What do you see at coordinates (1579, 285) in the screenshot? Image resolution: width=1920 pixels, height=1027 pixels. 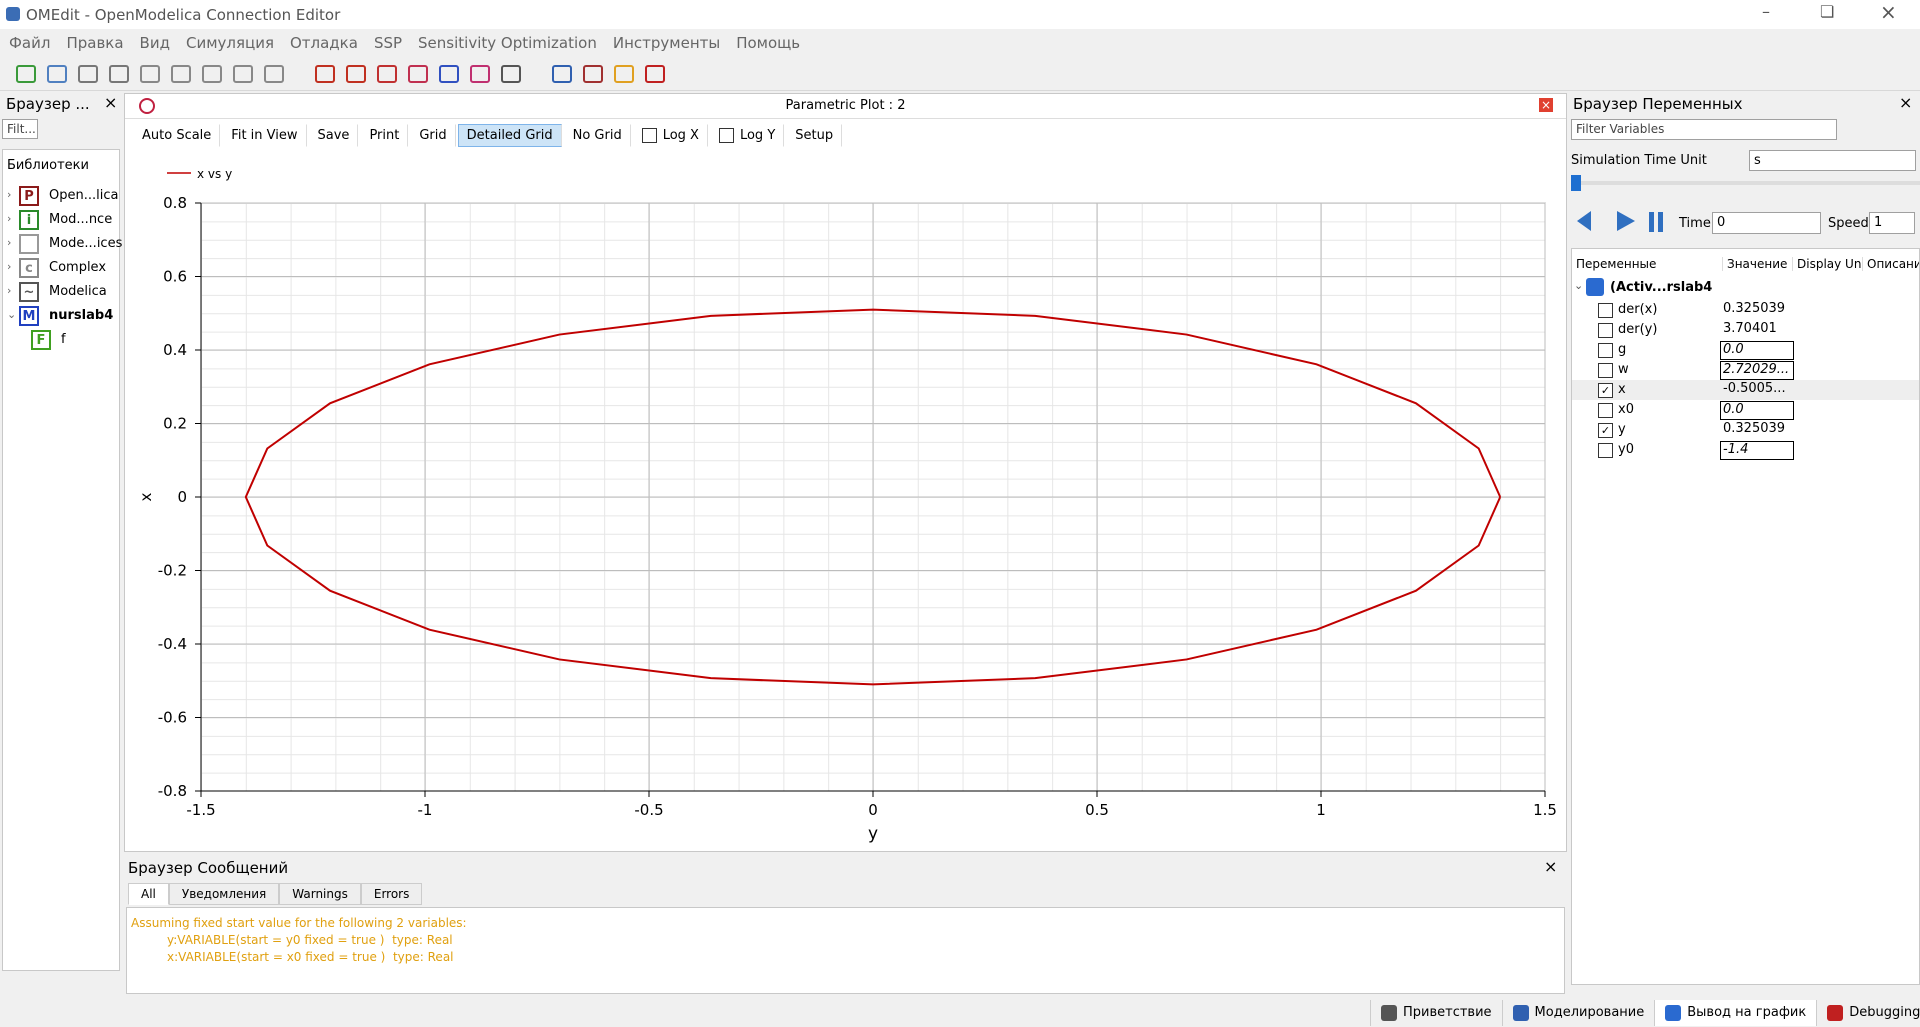 I see `tree-arrow: ⌄` at bounding box center [1579, 285].